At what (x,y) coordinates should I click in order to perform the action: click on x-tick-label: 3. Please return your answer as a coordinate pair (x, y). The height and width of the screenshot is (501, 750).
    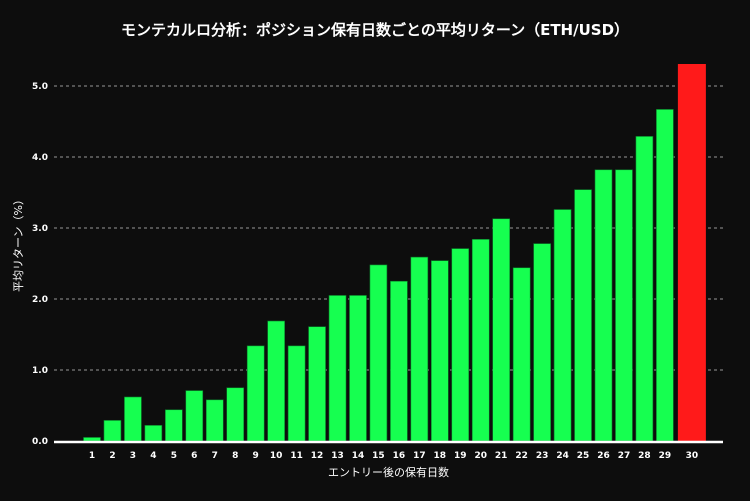
    Looking at the image, I should click on (133, 456).